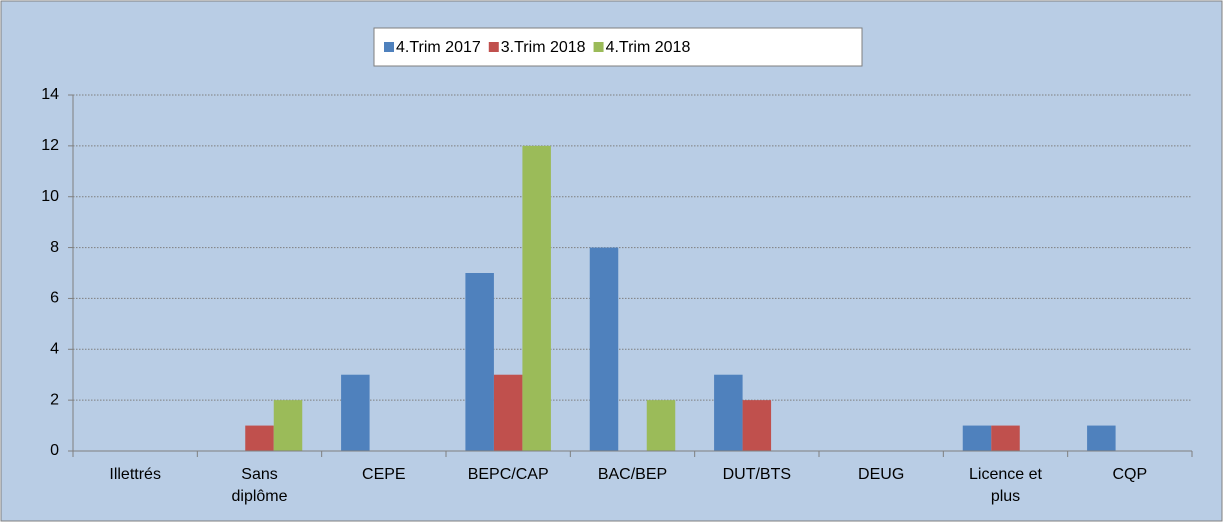 The width and height of the screenshot is (1223, 522). What do you see at coordinates (50, 196) in the screenshot?
I see `y-tick-label: 10` at bounding box center [50, 196].